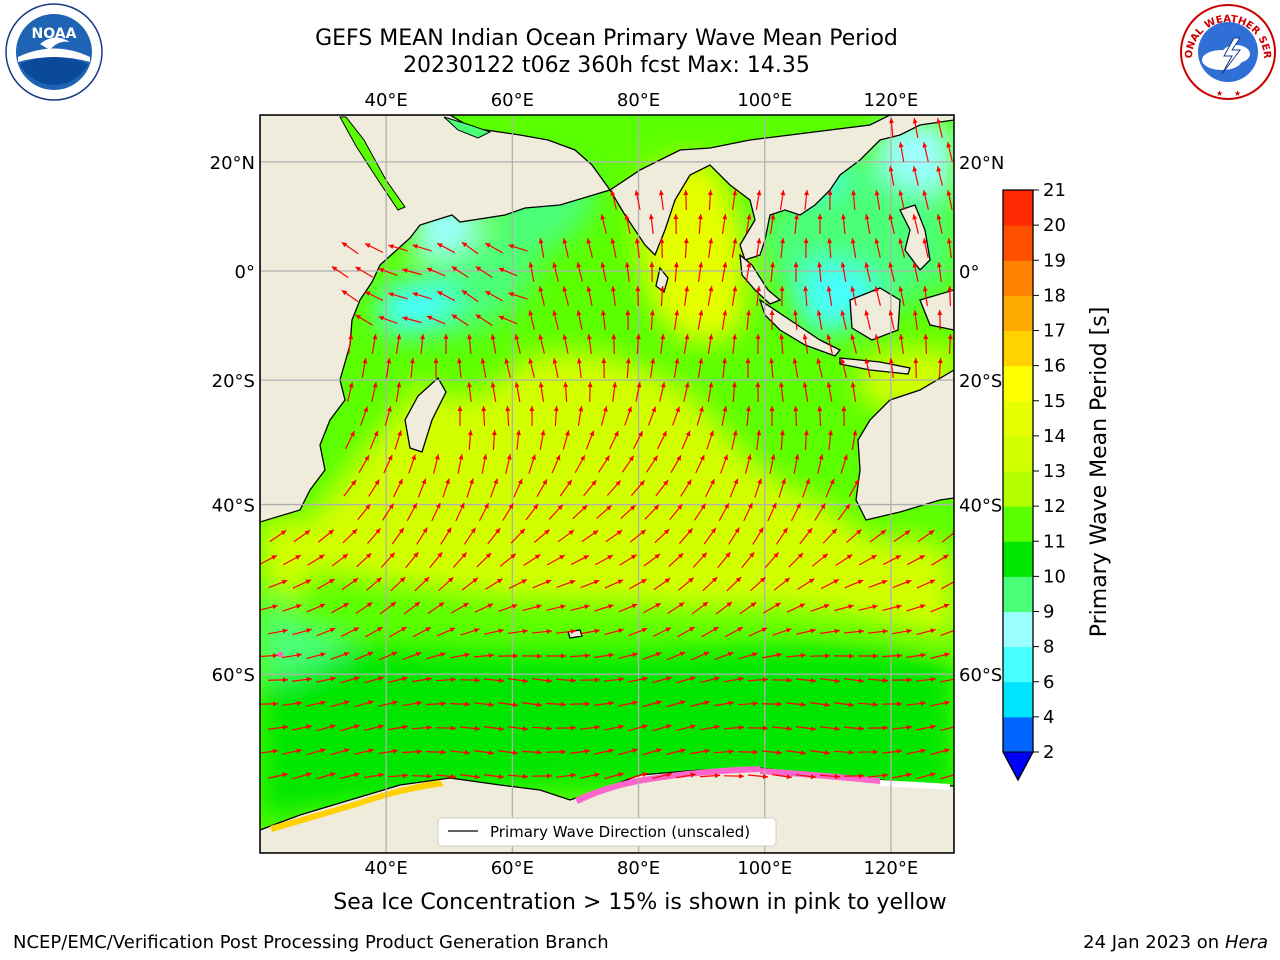  I want to click on noaa-logo: NOAA, so click(54, 52).